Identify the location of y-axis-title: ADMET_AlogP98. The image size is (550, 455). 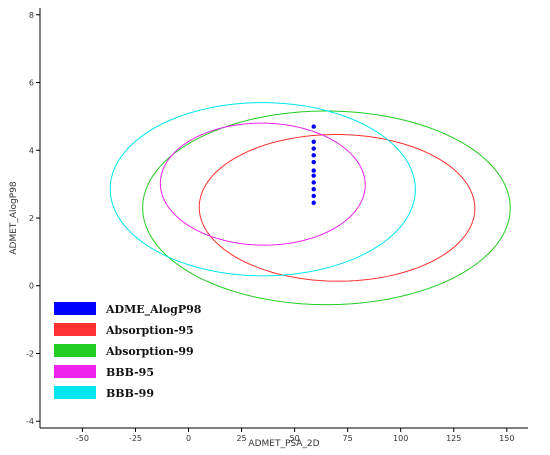
(14, 218).